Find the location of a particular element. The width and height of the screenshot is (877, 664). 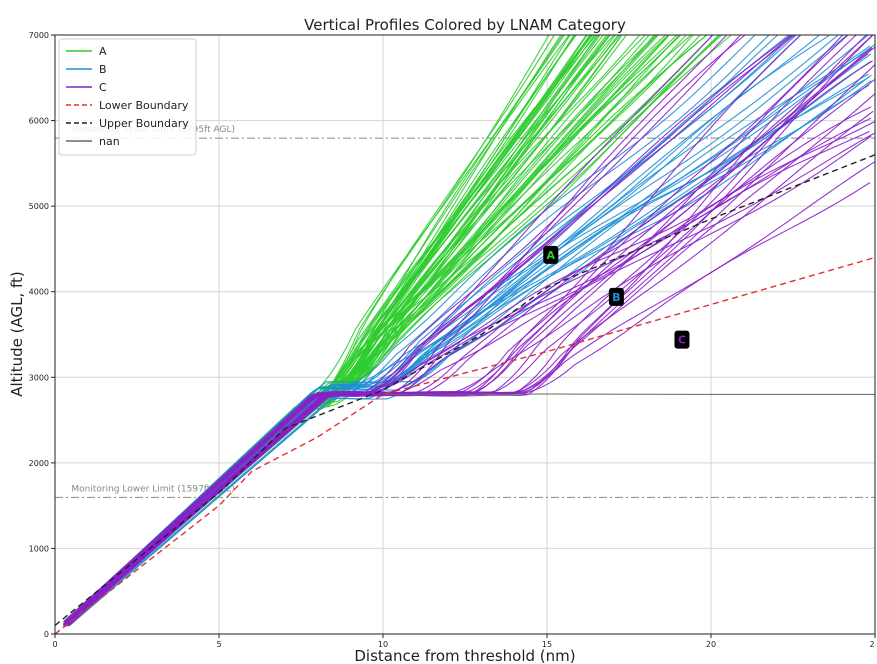

annotation-layer: A B C is located at coordinates (616, 297).